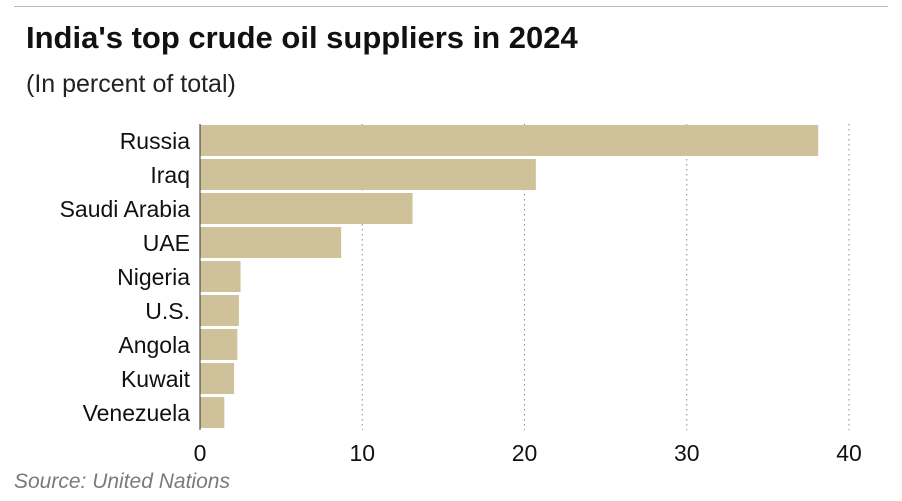 This screenshot has height=501, width=902. I want to click on bar-kuwait, so click(217, 378).